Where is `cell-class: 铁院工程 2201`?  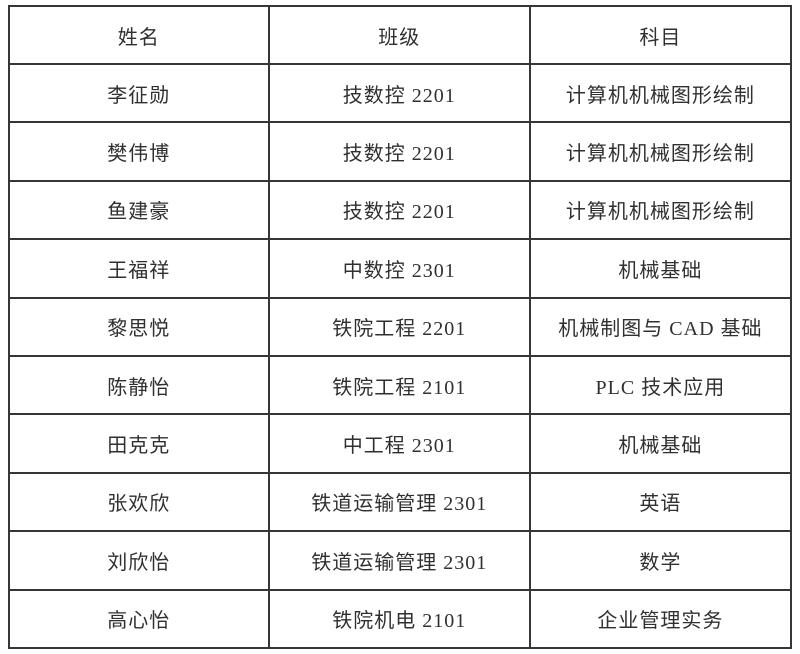 cell-class: 铁院工程 2201 is located at coordinates (399, 326).